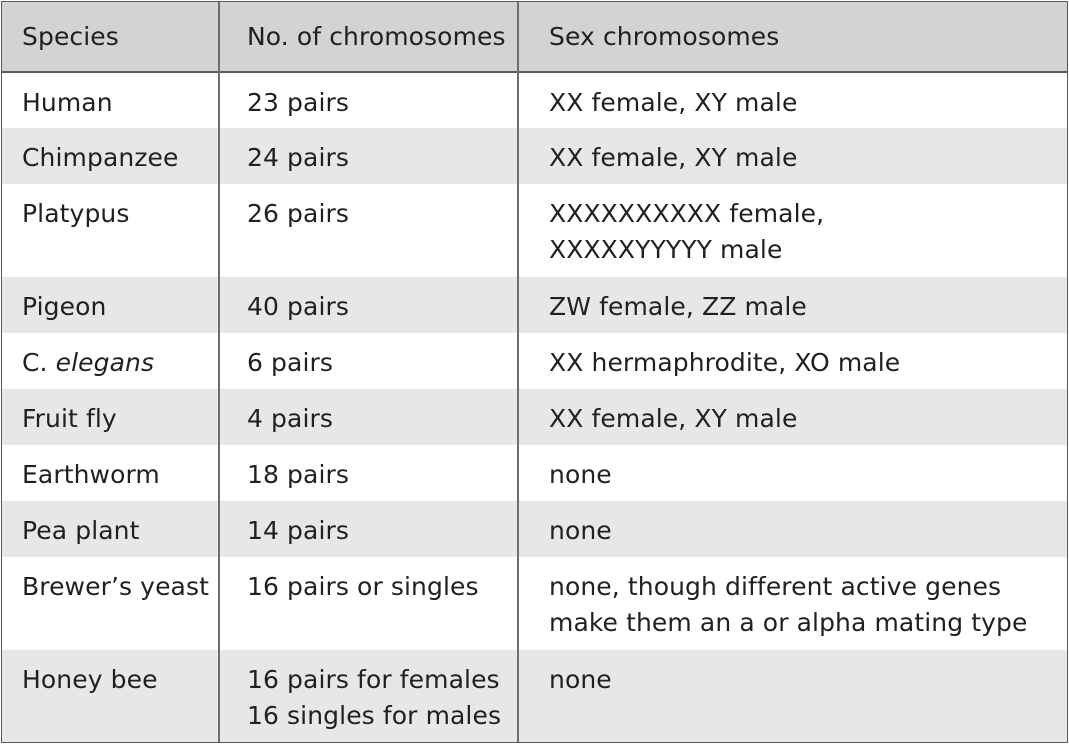 The image size is (1069, 745). Describe the element at coordinates (775, 587) in the screenshot. I see `sex-chromosomes-line: none, though different active genes` at that location.